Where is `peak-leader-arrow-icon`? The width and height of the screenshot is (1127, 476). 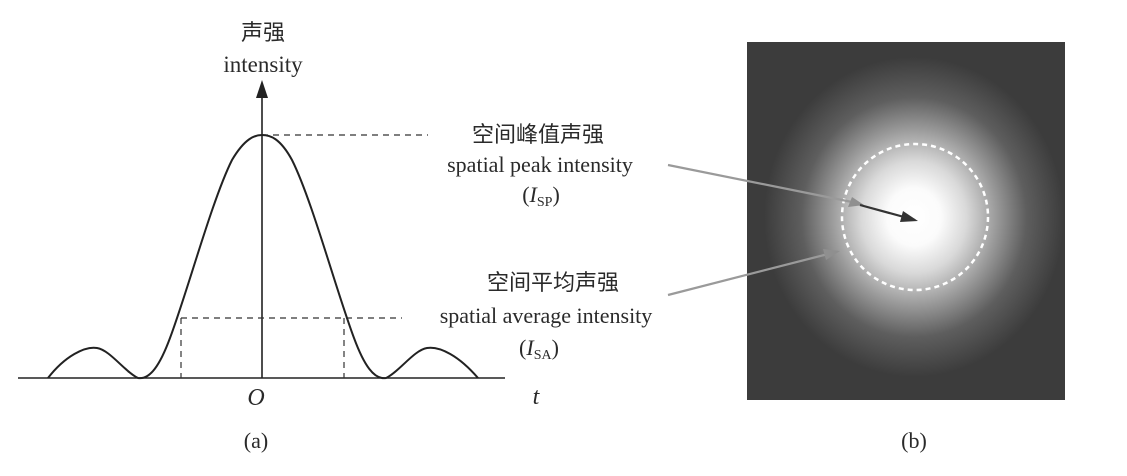 peak-leader-arrow-icon is located at coordinates (856, 202).